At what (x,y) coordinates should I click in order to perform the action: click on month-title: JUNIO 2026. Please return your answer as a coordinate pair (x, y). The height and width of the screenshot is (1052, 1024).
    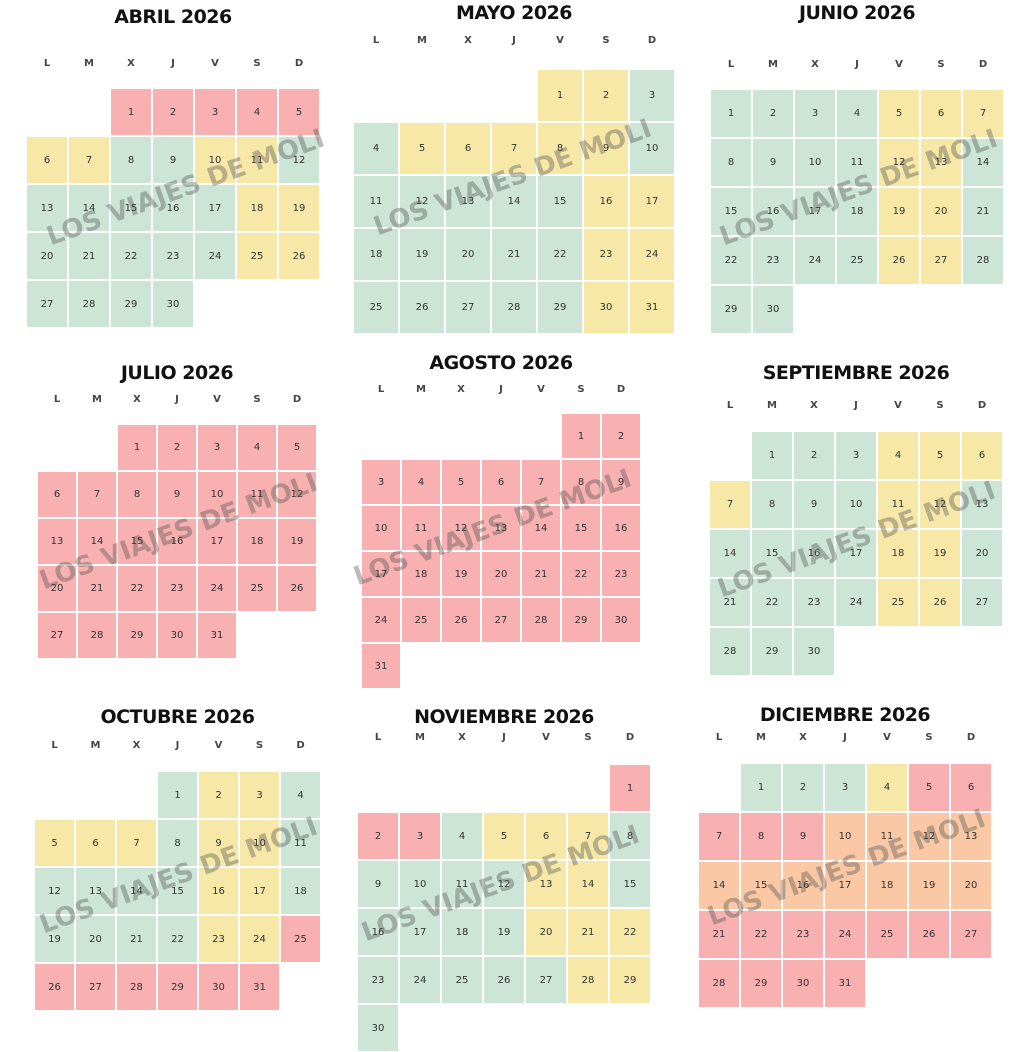
    Looking at the image, I should click on (857, 13).